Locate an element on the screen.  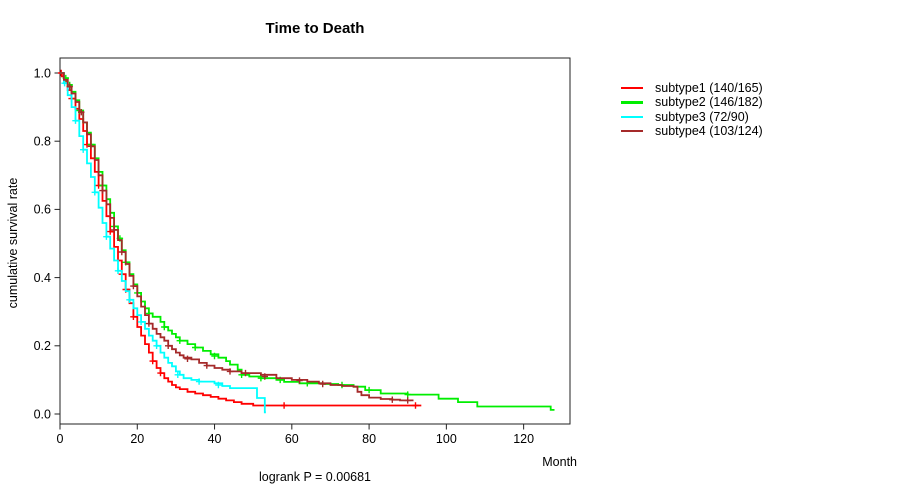
y-tick-label: 0.8 is located at coordinates (42, 142).